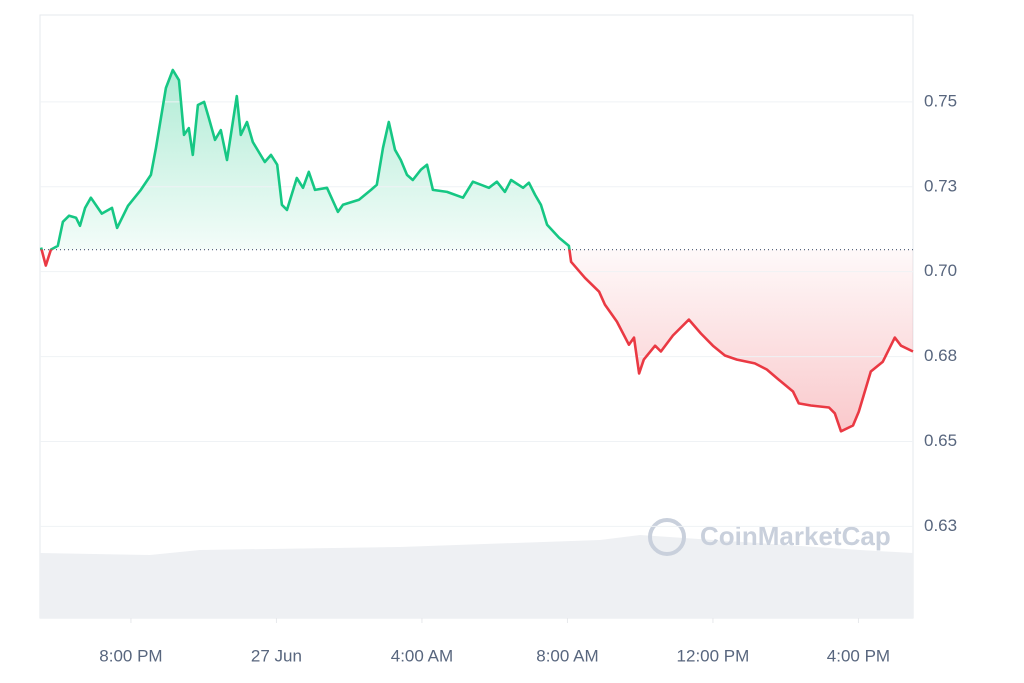 This screenshot has width=1024, height=683. Describe the element at coordinates (940, 270) in the screenshot. I see `y-tick-label: 0.70` at that location.